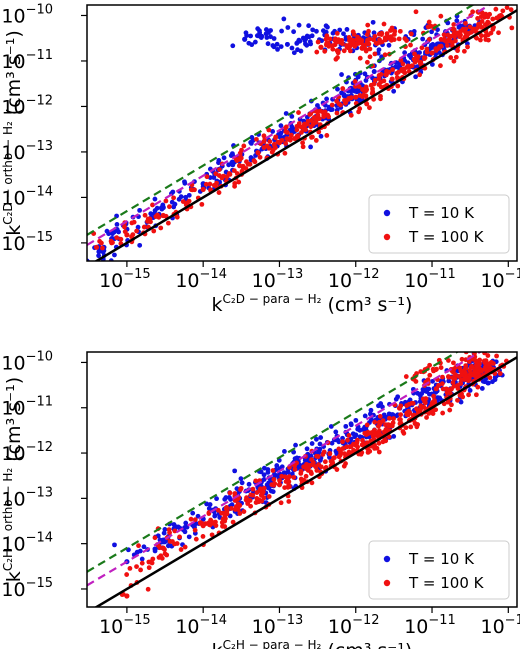 The height and width of the screenshot is (649, 520). Describe the element at coordinates (201, 279) in the screenshot. I see `x-tick-label: 10−14` at that location.